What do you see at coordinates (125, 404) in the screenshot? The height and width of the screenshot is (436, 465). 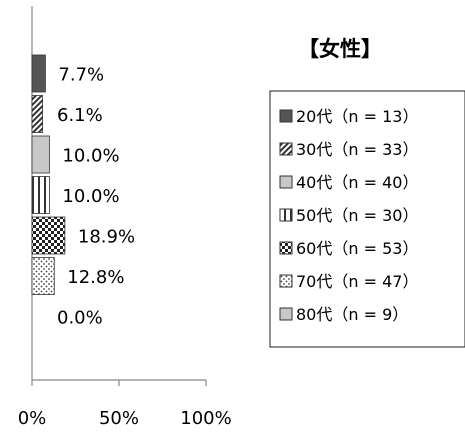 I see `x-ticks: 0% 50% 100%` at bounding box center [125, 404].